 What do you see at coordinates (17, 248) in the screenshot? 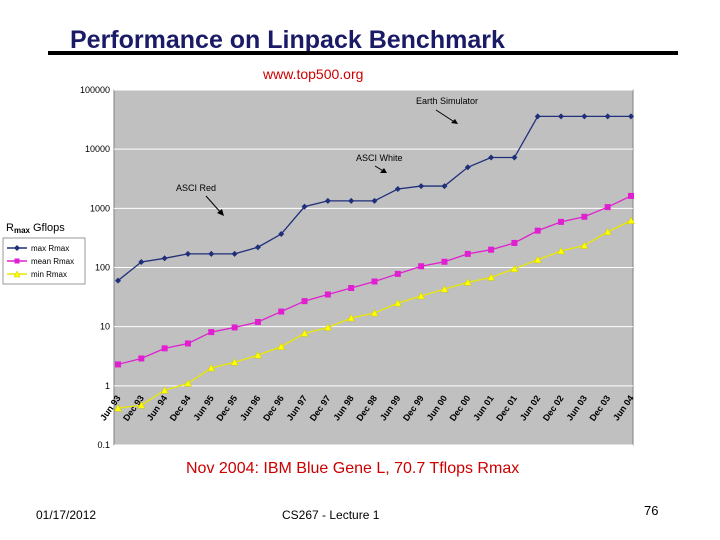
I see `legend-marker-diamond-icon` at bounding box center [17, 248].